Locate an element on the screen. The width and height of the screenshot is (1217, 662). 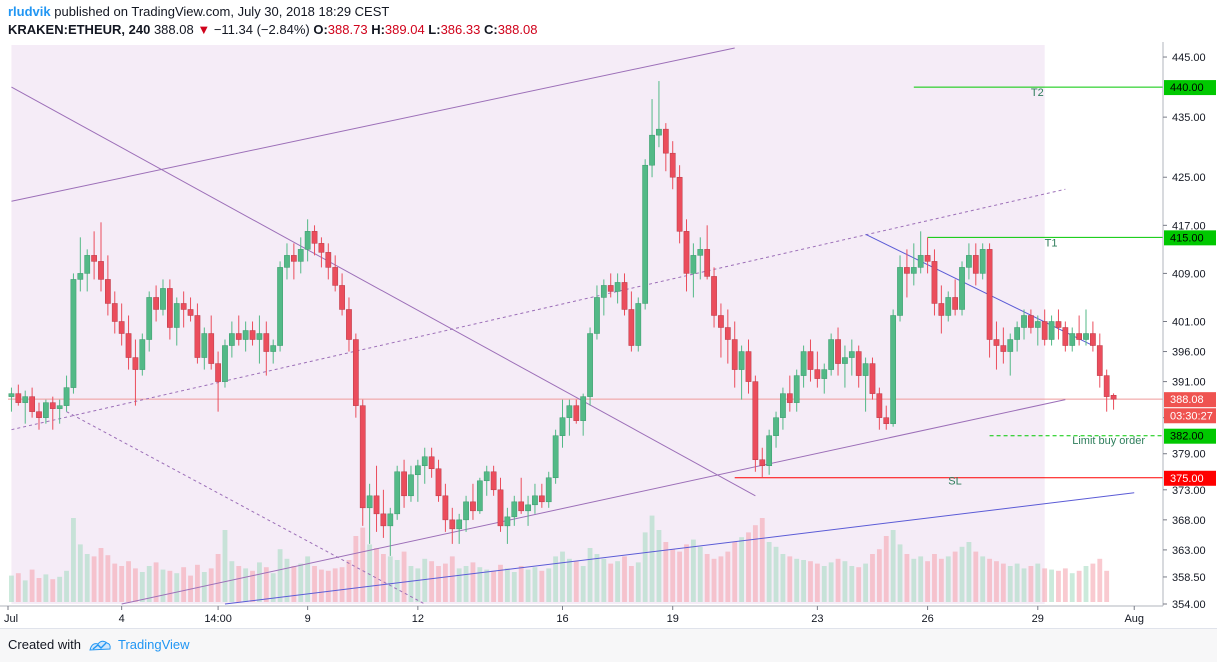
price-axis is located at coordinates (1190, 335).